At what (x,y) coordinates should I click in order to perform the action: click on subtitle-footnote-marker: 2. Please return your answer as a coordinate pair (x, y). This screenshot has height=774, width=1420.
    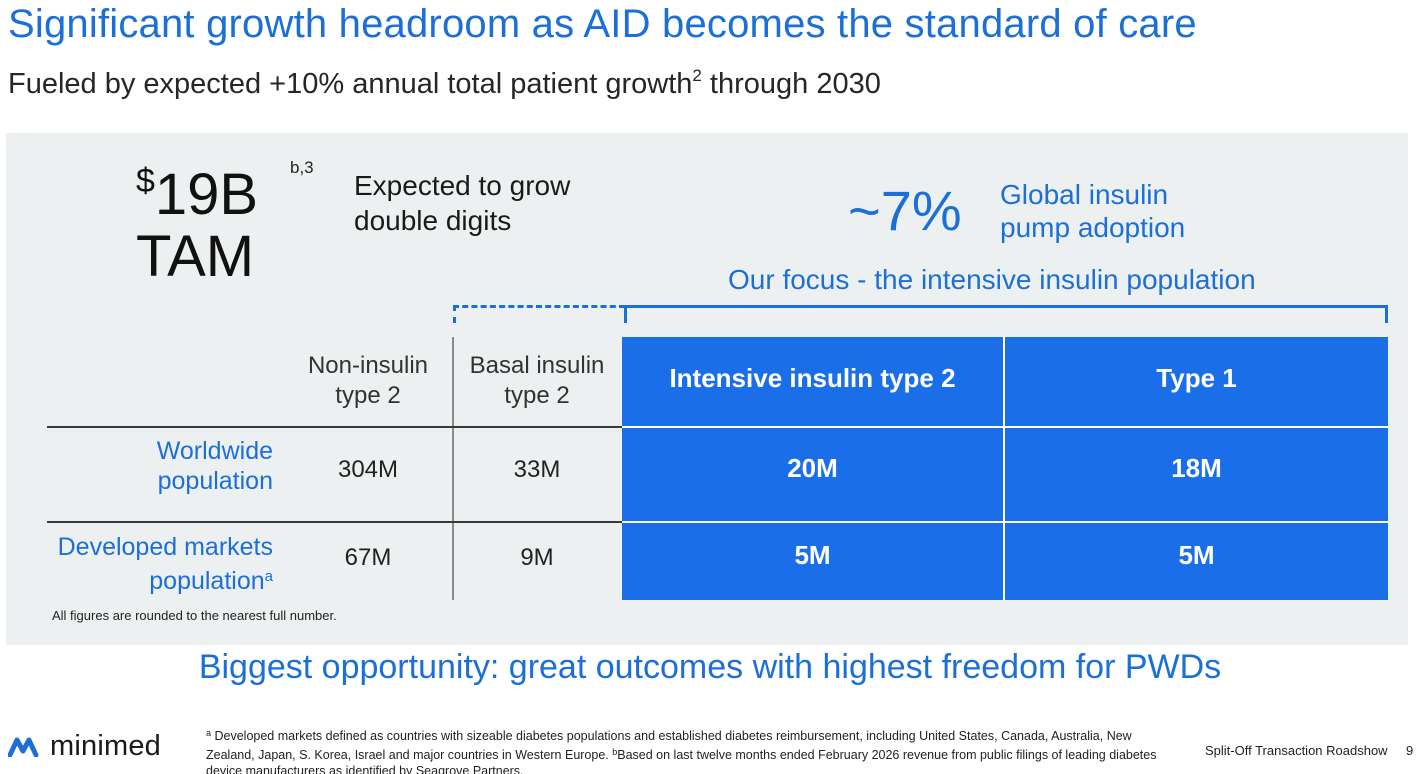
    Looking at the image, I should click on (697, 75).